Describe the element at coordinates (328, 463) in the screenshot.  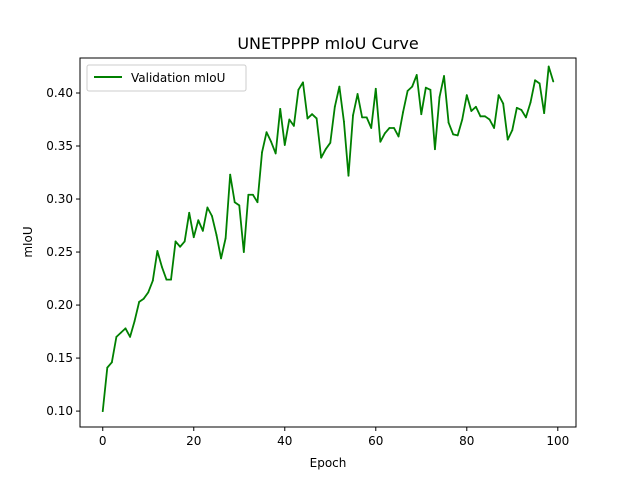
I see `x-axis-label: Epoch` at that location.